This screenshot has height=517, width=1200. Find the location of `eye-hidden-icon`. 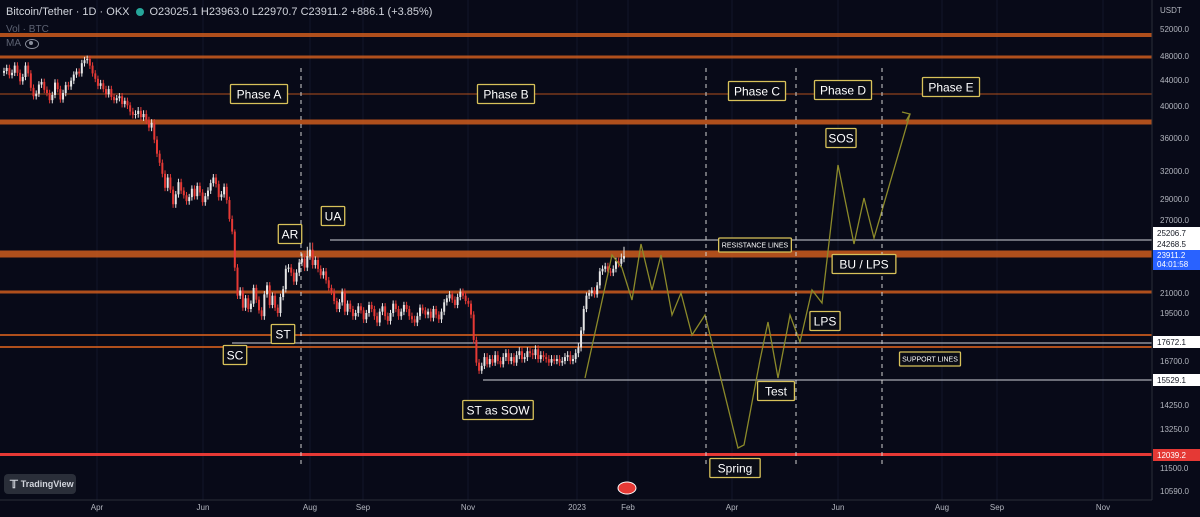

eye-hidden-icon is located at coordinates (32, 43).